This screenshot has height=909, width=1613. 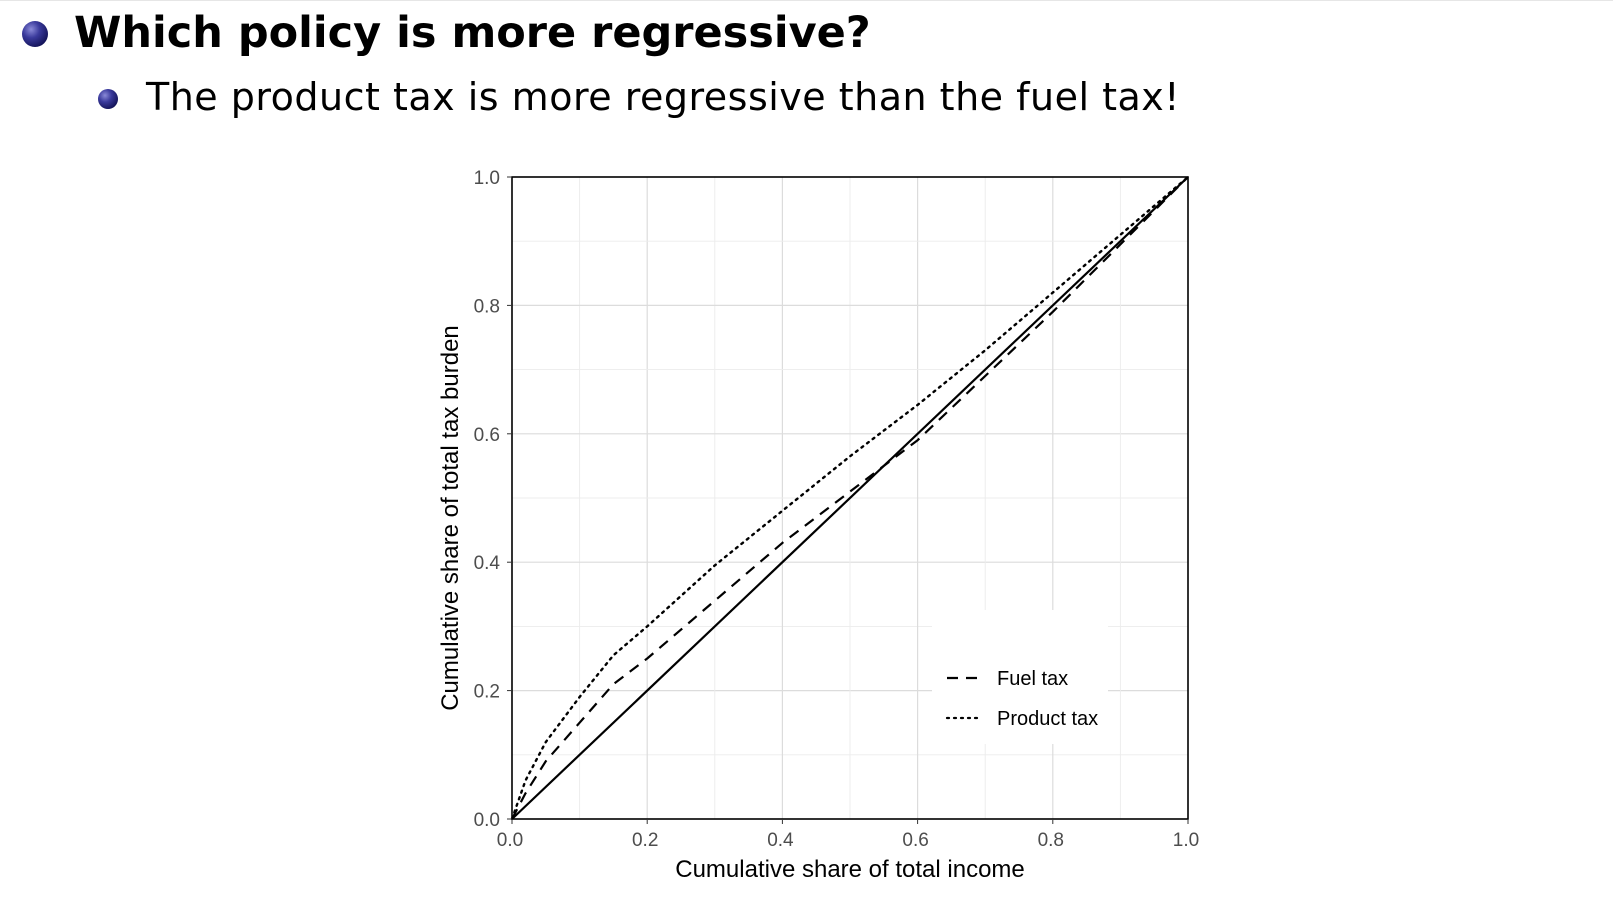 I want to click on x-tick-label: 0.4, so click(x=780, y=840).